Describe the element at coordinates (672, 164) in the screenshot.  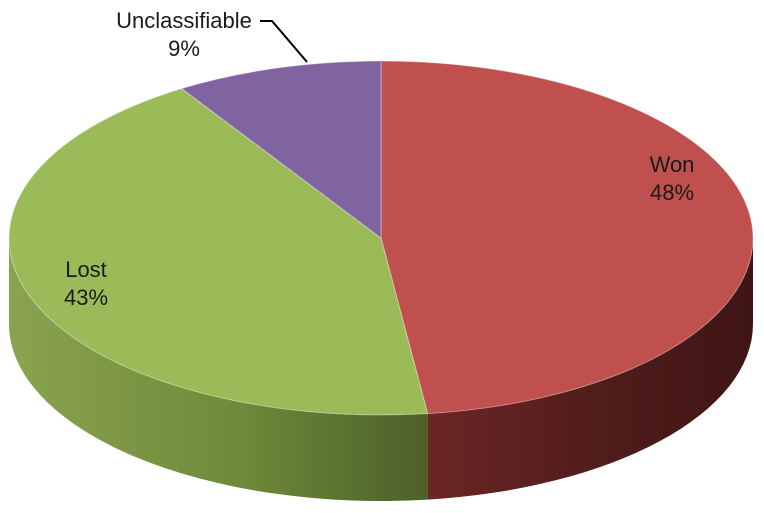
I see `data-label-category: Won` at that location.